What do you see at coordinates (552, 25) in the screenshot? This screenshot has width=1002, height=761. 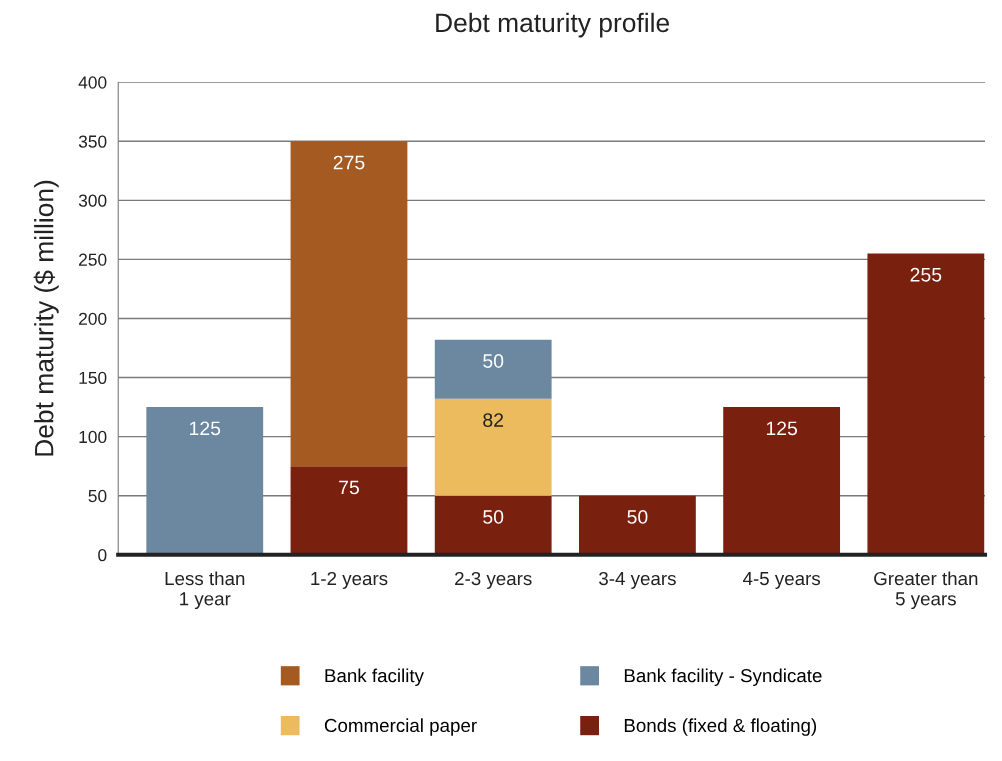 I see `chart-title: Debt maturity profile` at bounding box center [552, 25].